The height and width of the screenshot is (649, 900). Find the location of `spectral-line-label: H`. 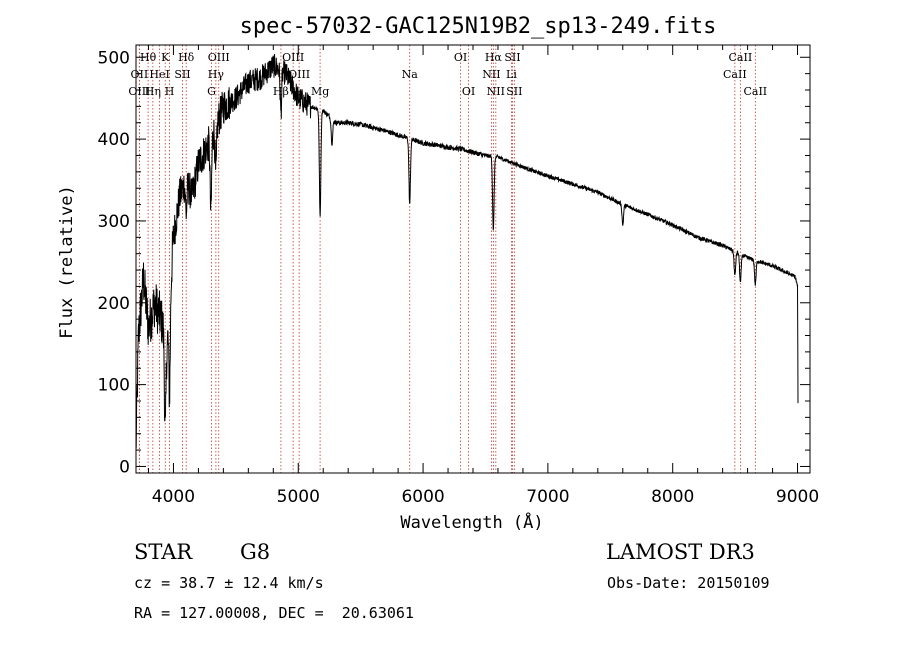

spectral-line-label: H is located at coordinates (170, 91).